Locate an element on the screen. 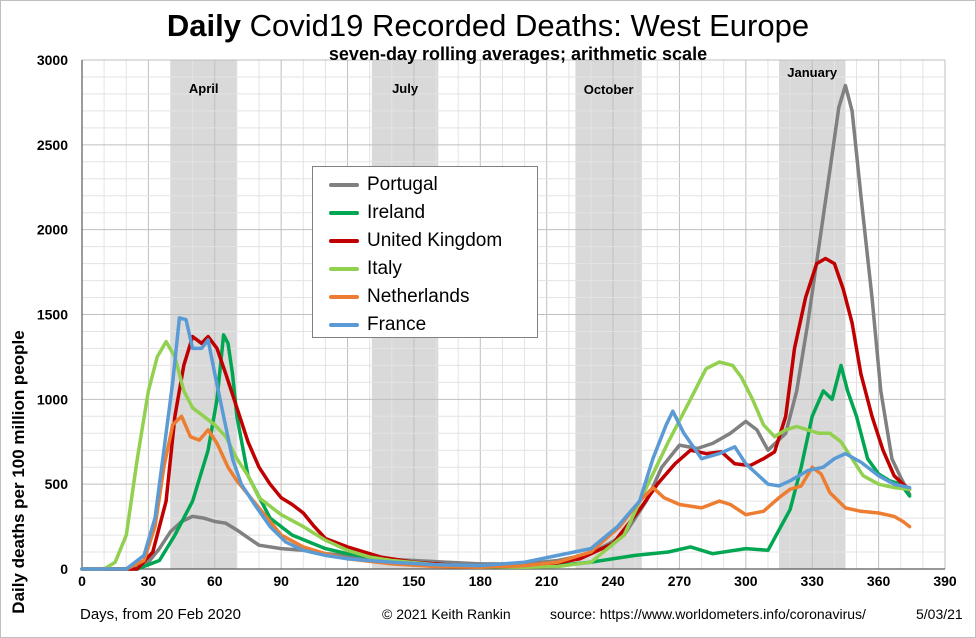  legend-item-portugal: Portugal is located at coordinates (425, 185).